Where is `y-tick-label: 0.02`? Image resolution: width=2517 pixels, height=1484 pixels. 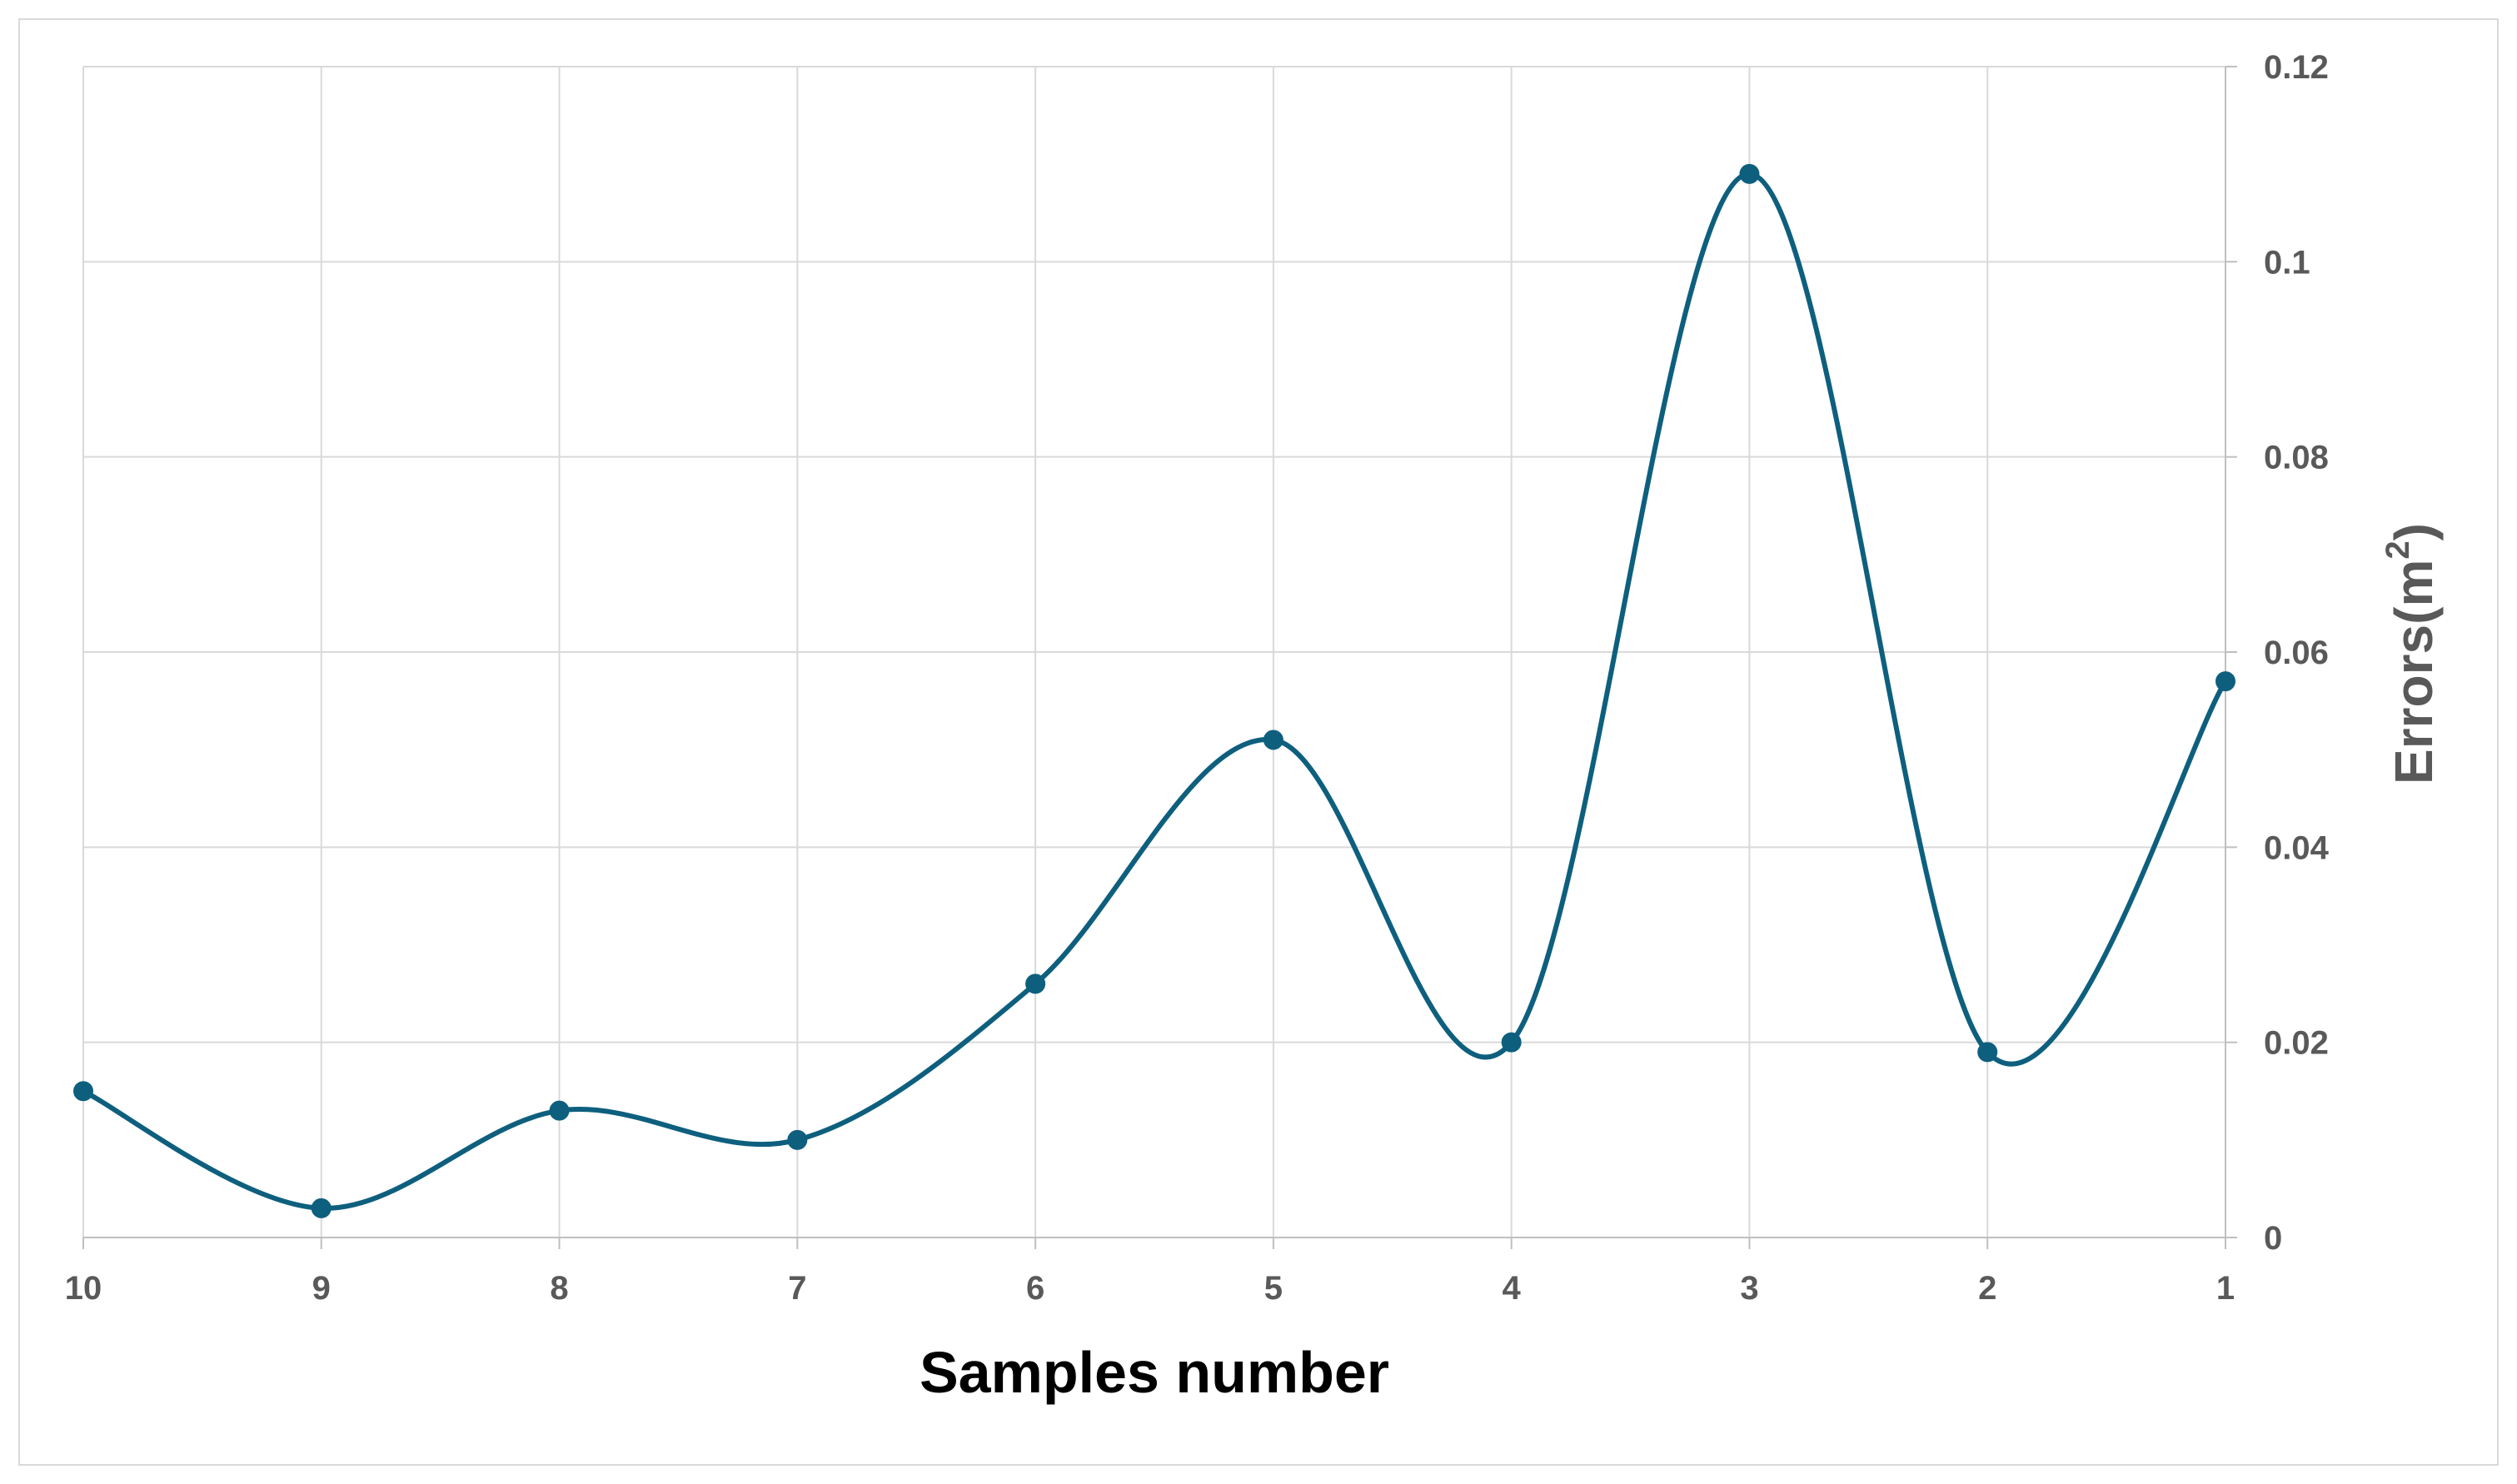
y-tick-label: 0.02 is located at coordinates (2297, 1043).